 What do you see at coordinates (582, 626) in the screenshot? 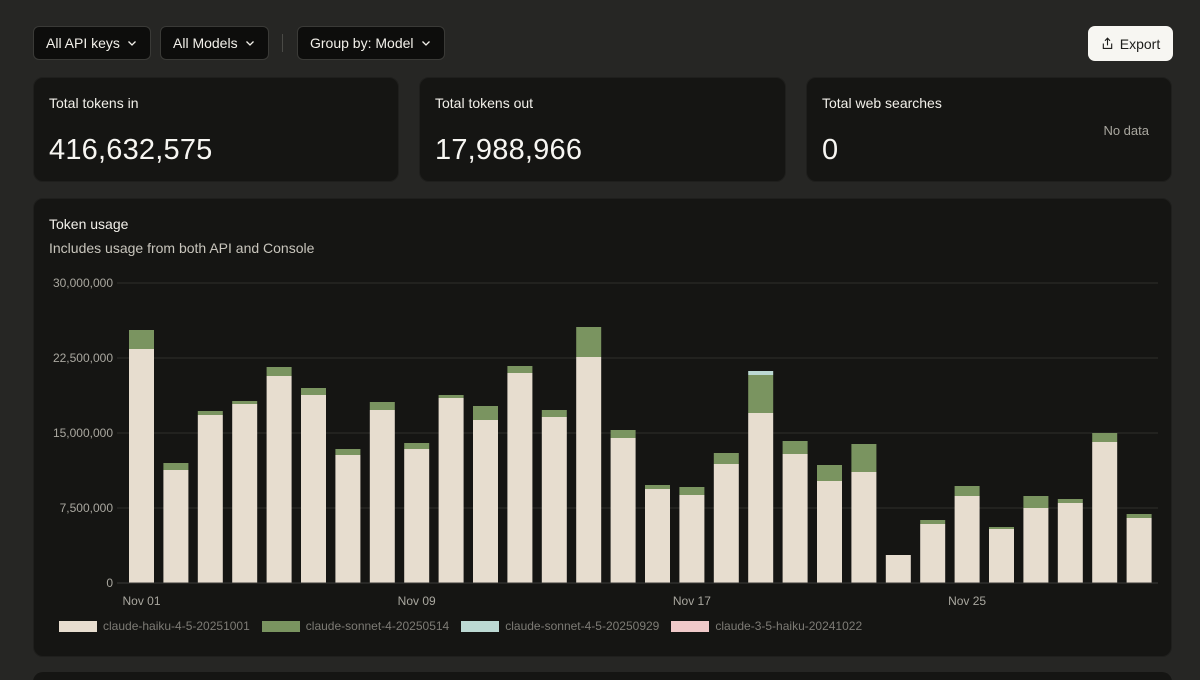
I see `legend-label: claude-sonnet-4-5-20250929` at bounding box center [582, 626].